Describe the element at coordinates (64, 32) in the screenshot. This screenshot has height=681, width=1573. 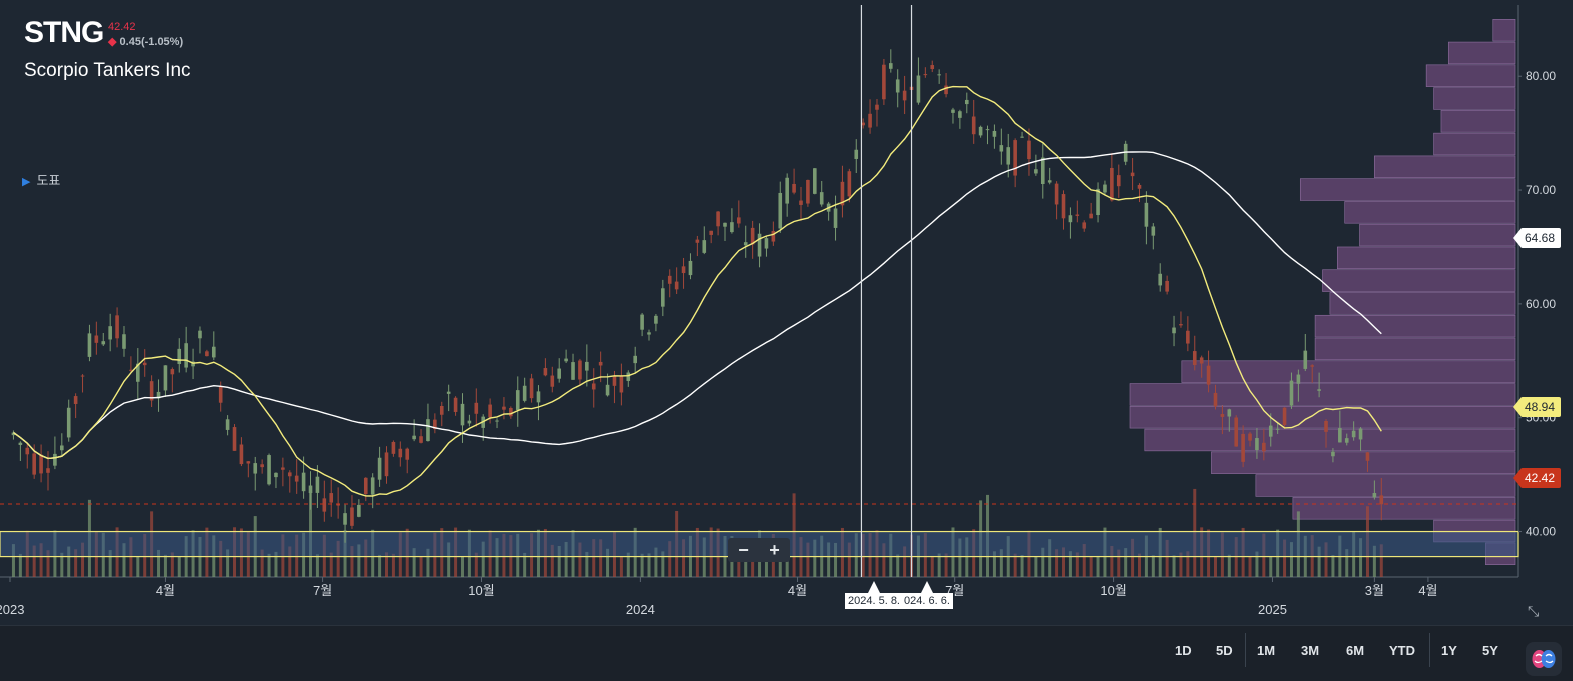
I see `ticker-symbol: STNG` at that location.